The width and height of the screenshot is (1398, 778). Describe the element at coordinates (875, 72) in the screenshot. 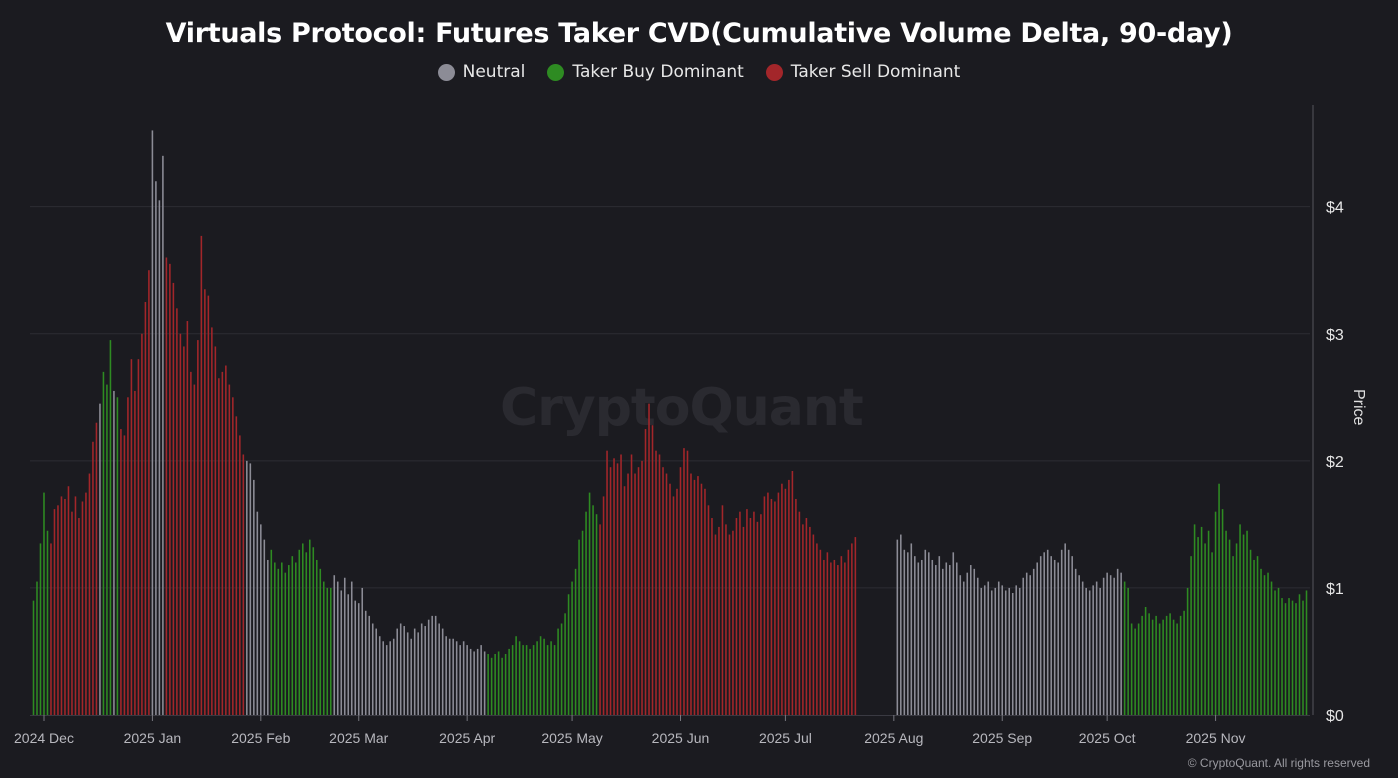

I see `legend-label-taker-sell: Taker Sell Dominant` at that location.